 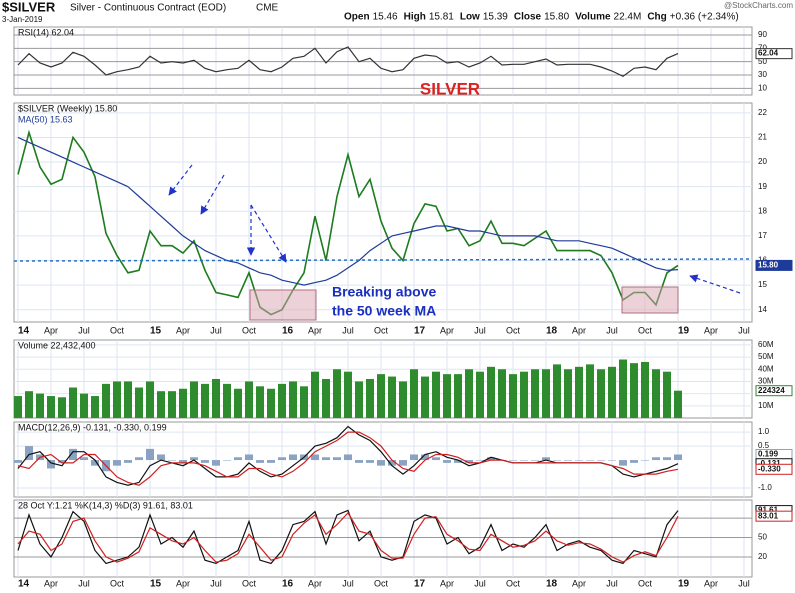 I want to click on x-tick-label: 14, so click(x=24, y=331).